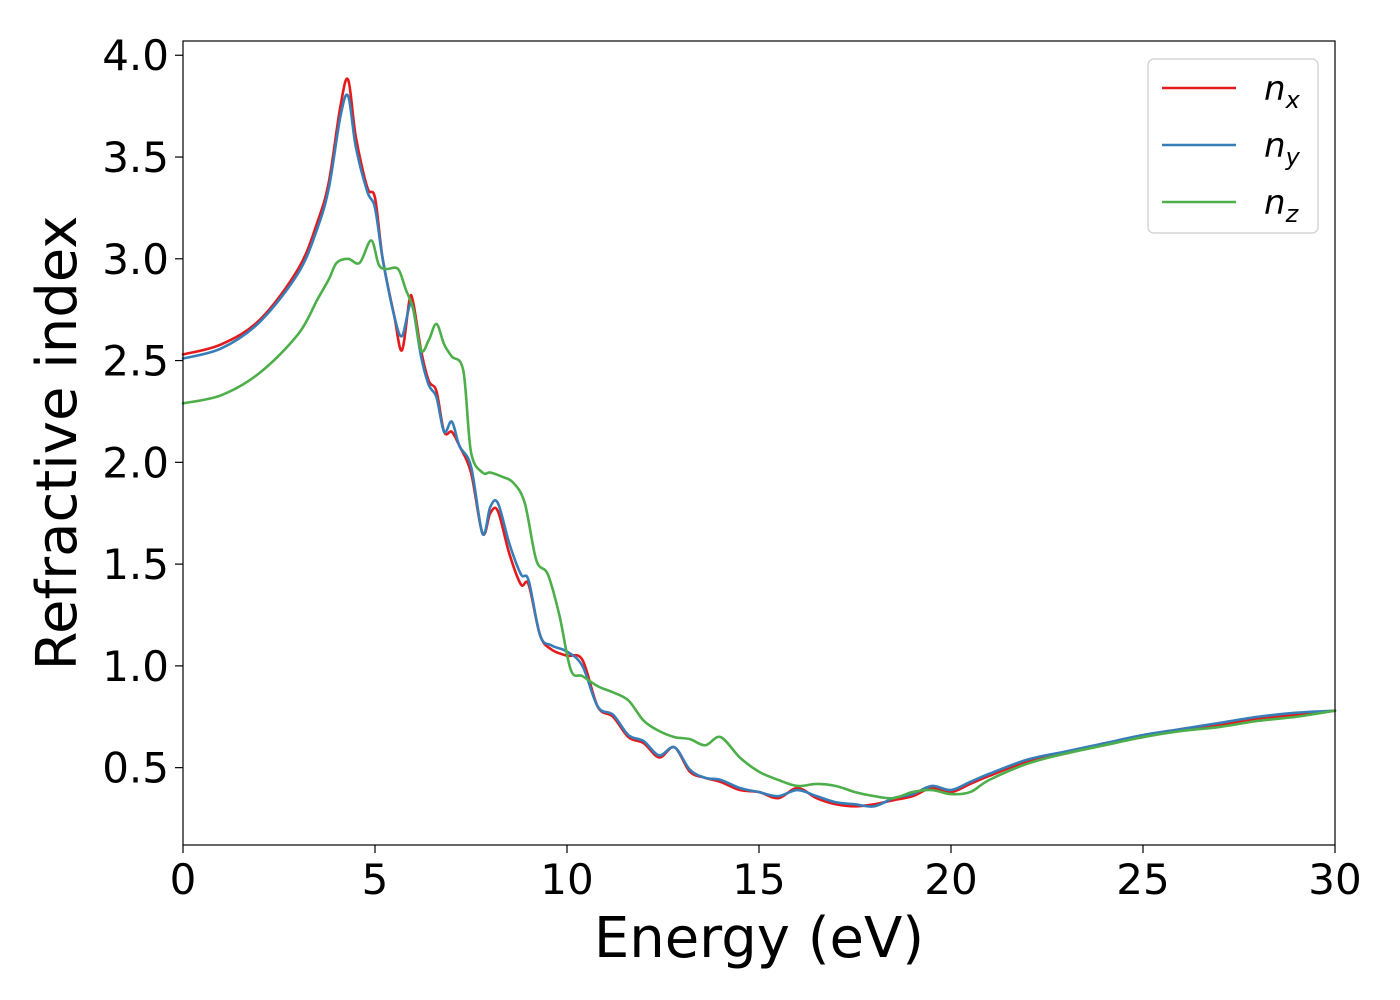 This screenshot has height=1000, width=1400. What do you see at coordinates (135, 55) in the screenshot?
I see `y-tick-label: 4.0` at bounding box center [135, 55].